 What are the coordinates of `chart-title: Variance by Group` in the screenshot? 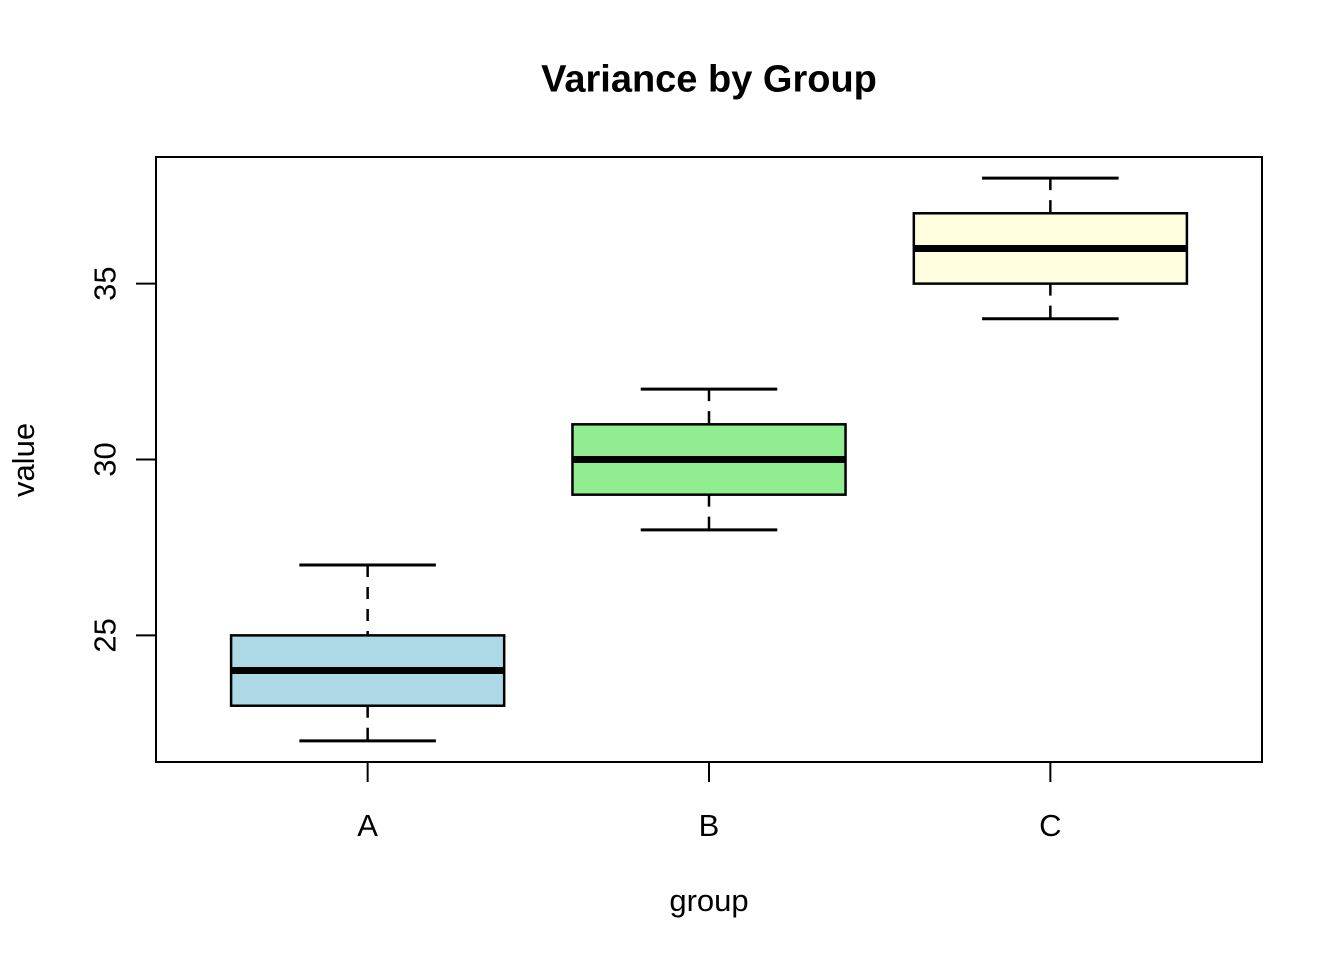 It's located at (709, 79).